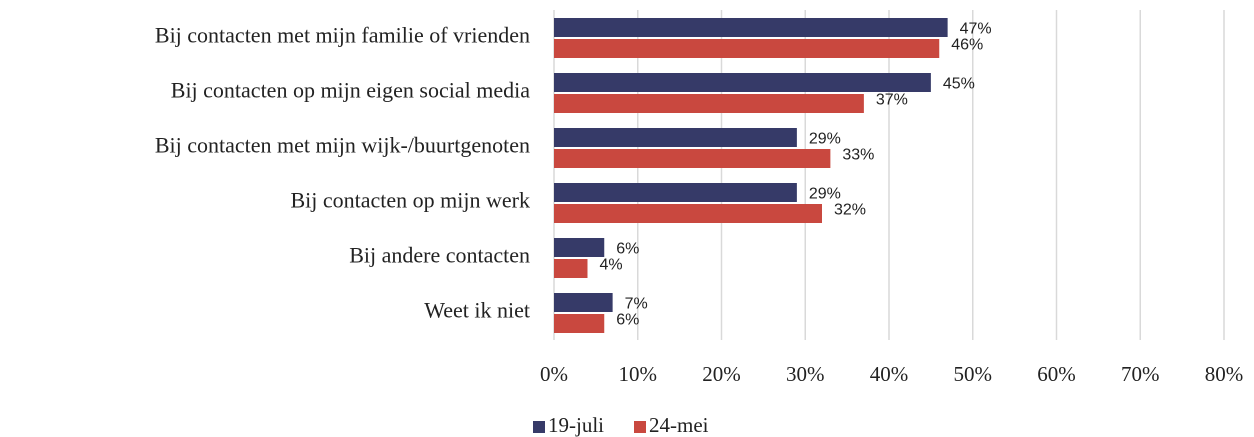 Image resolution: width=1254 pixels, height=437 pixels. Describe the element at coordinates (805, 374) in the screenshot. I see `x-tick-label: 30%` at that location.